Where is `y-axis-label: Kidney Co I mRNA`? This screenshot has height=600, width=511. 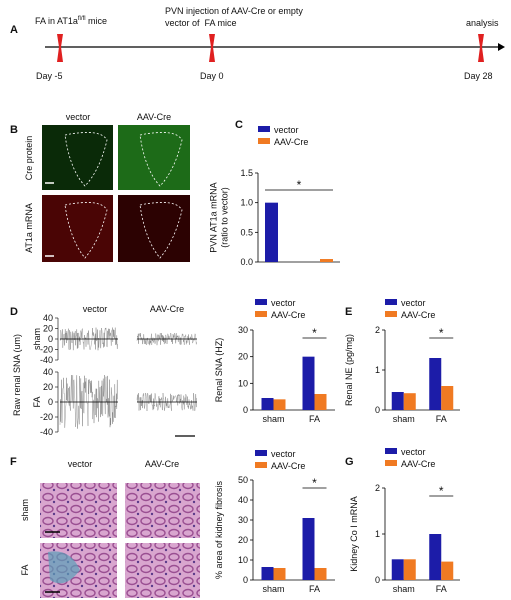 y-axis-label: Kidney Co I mRNA is located at coordinates (354, 534).